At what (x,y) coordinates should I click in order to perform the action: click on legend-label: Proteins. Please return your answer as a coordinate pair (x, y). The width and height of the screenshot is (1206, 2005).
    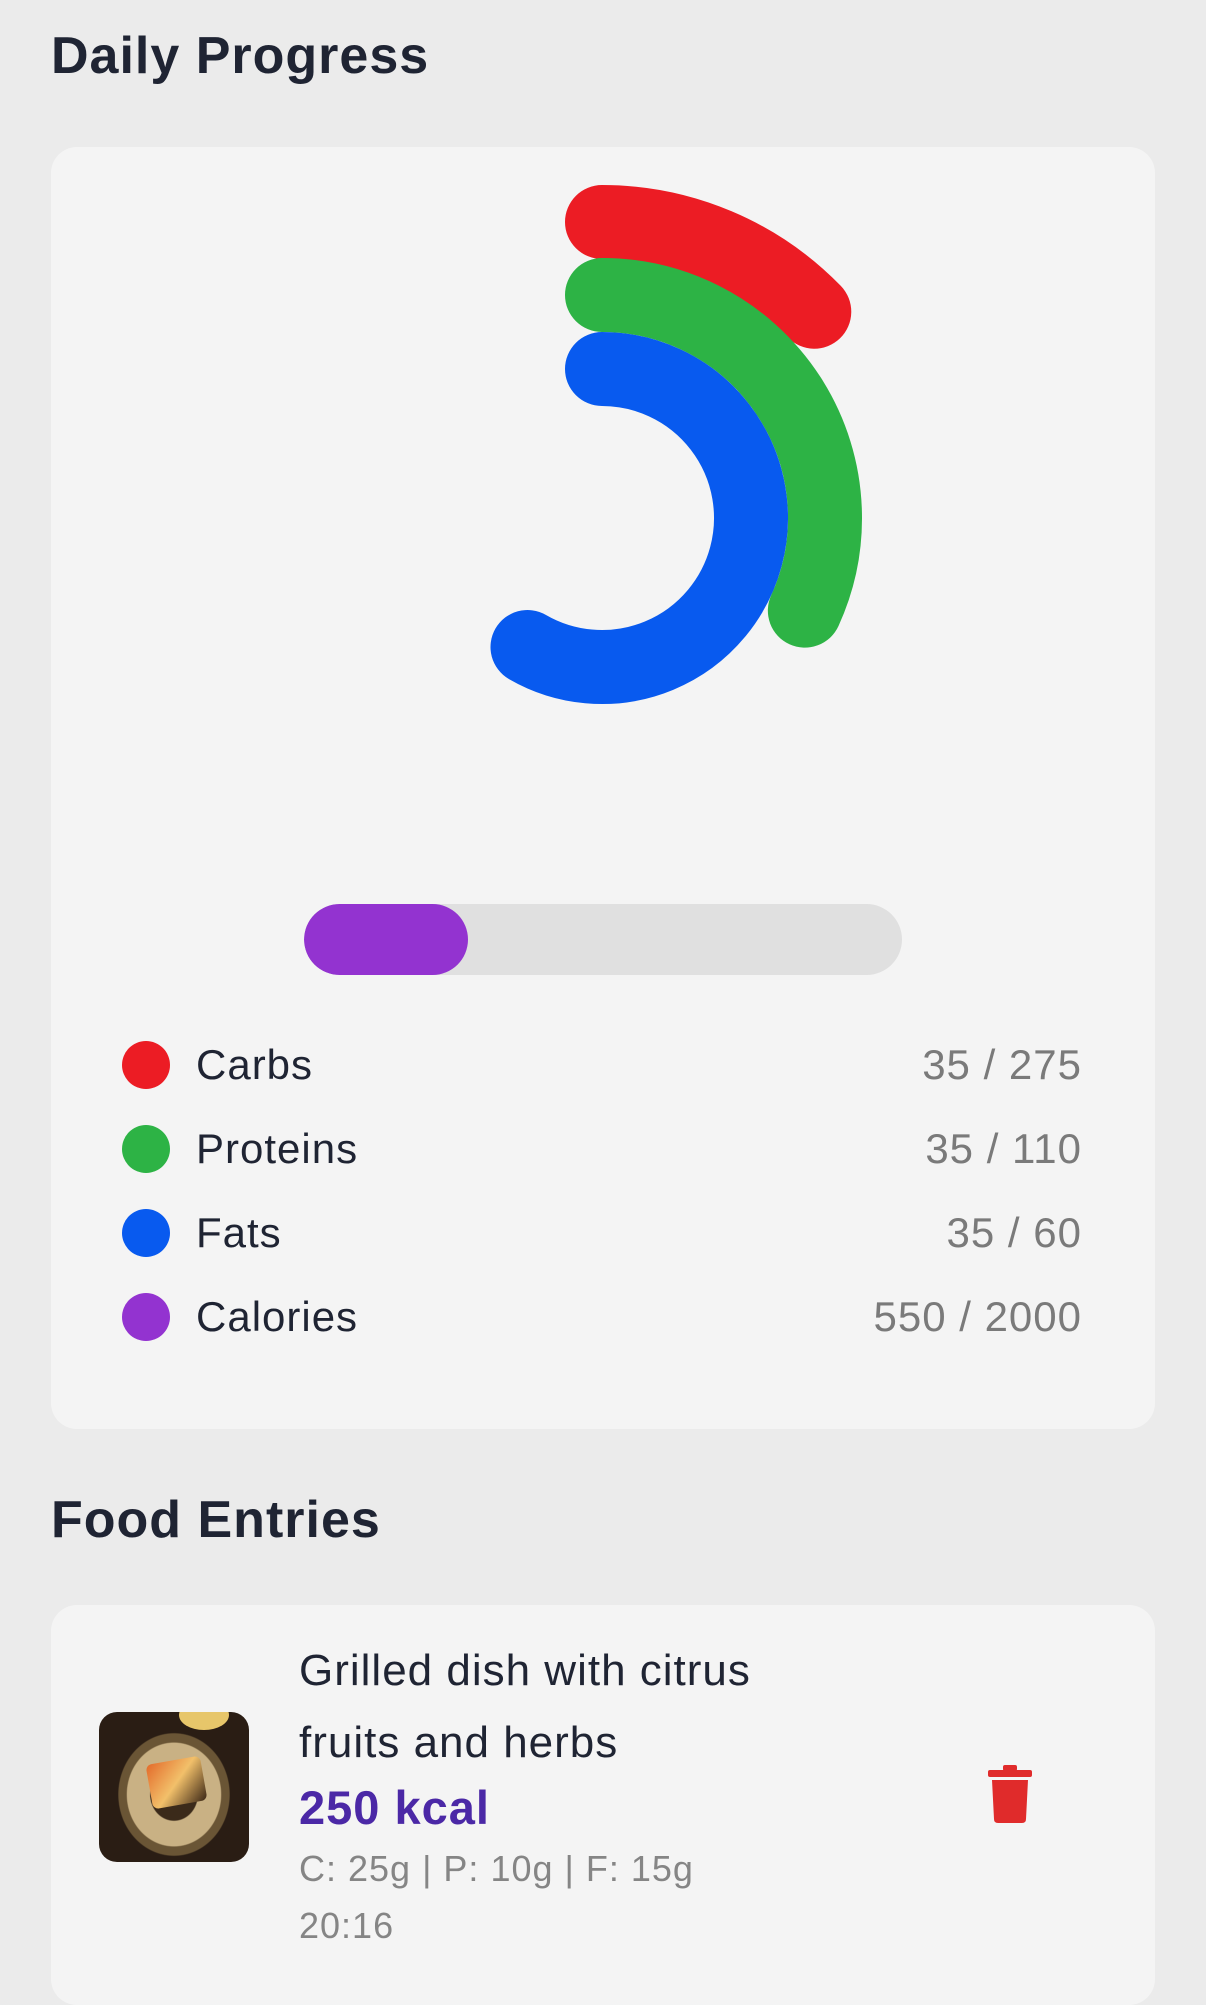
    Looking at the image, I should click on (277, 1148).